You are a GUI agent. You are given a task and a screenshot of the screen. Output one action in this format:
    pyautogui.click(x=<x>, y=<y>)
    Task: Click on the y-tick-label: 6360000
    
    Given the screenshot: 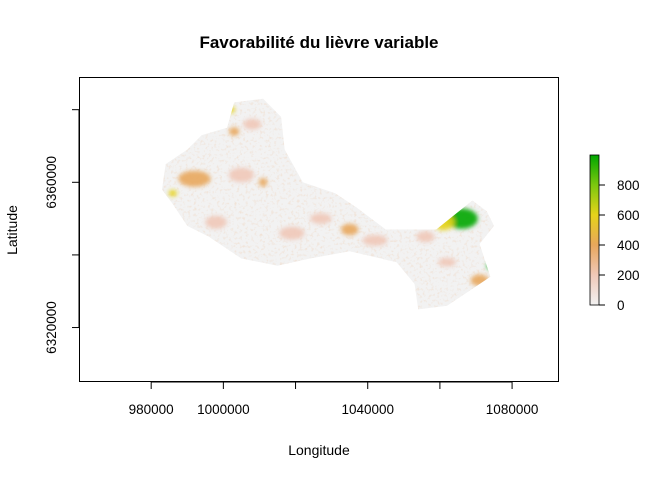 What is the action you would take?
    pyautogui.click(x=51, y=182)
    